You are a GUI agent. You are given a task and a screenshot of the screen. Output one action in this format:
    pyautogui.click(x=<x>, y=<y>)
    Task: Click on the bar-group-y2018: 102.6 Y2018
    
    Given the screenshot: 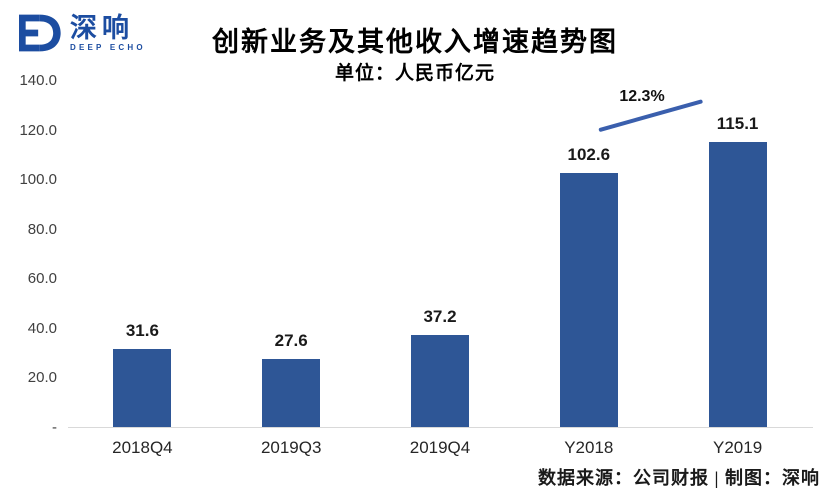 What is the action you would take?
    pyautogui.click(x=588, y=268)
    